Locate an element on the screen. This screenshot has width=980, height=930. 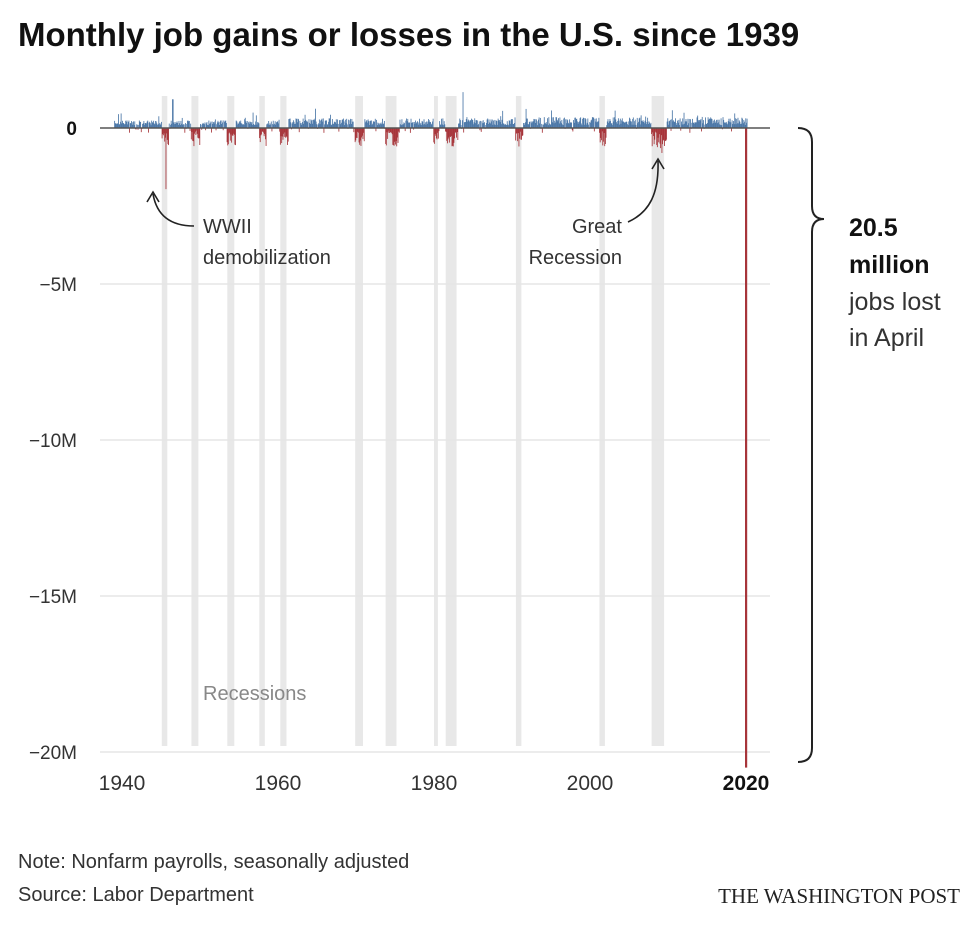
callout-number: 20.5 million is located at coordinates (889, 247).